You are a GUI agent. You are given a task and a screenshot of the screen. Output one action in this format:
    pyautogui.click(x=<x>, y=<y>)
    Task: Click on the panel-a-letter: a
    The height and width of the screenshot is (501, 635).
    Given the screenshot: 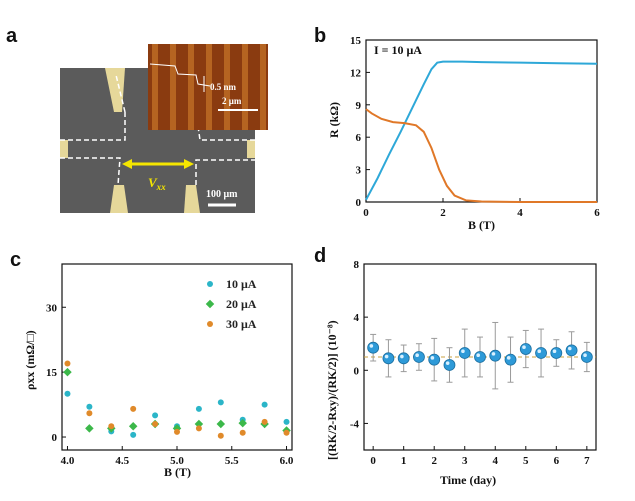 What is the action you would take?
    pyautogui.click(x=12, y=36)
    